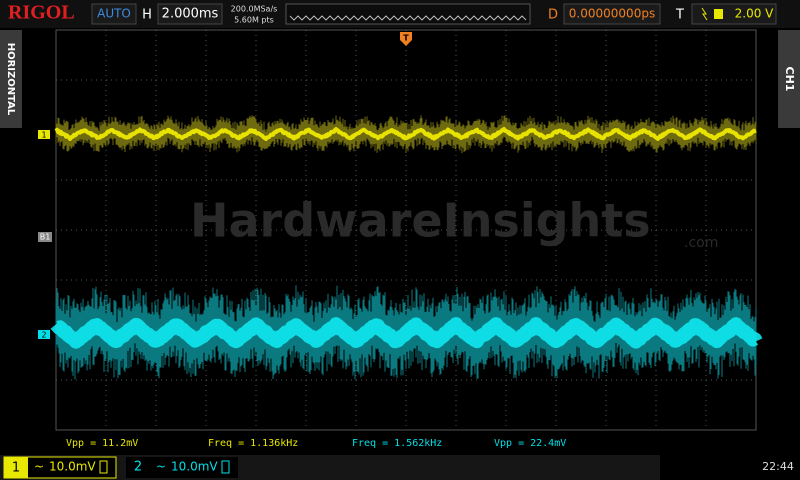 This screenshot has width=800, height=480. Describe the element at coordinates (138, 467) in the screenshot. I see `ch2-number: 2` at that location.